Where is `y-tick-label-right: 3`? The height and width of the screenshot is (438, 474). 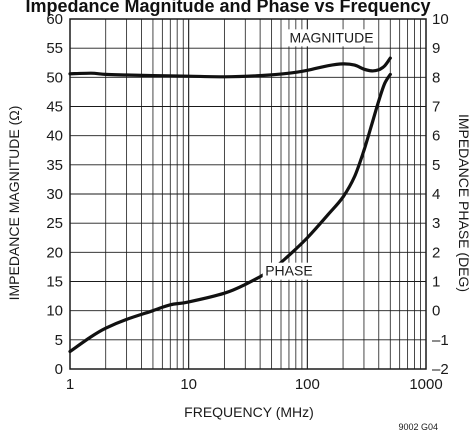 y-tick-label-right: 3 is located at coordinates (436, 223).